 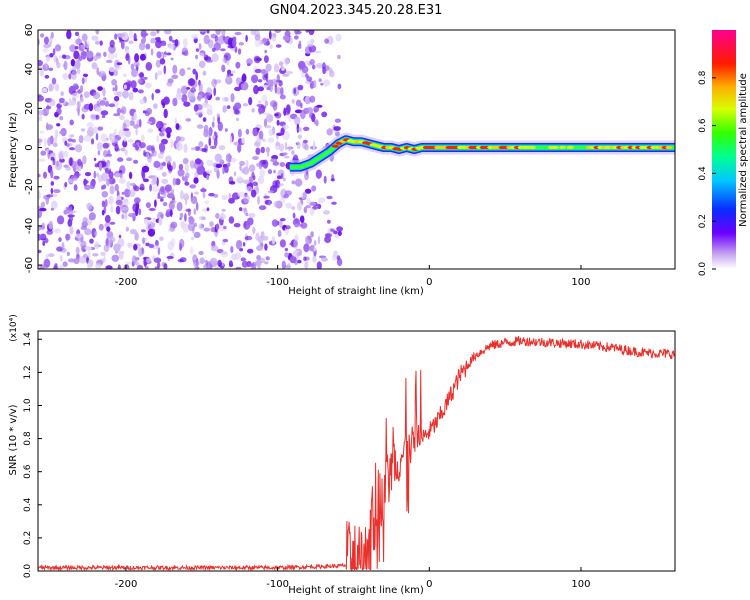 I want to click on x-tick-label: 100, so click(x=580, y=584).